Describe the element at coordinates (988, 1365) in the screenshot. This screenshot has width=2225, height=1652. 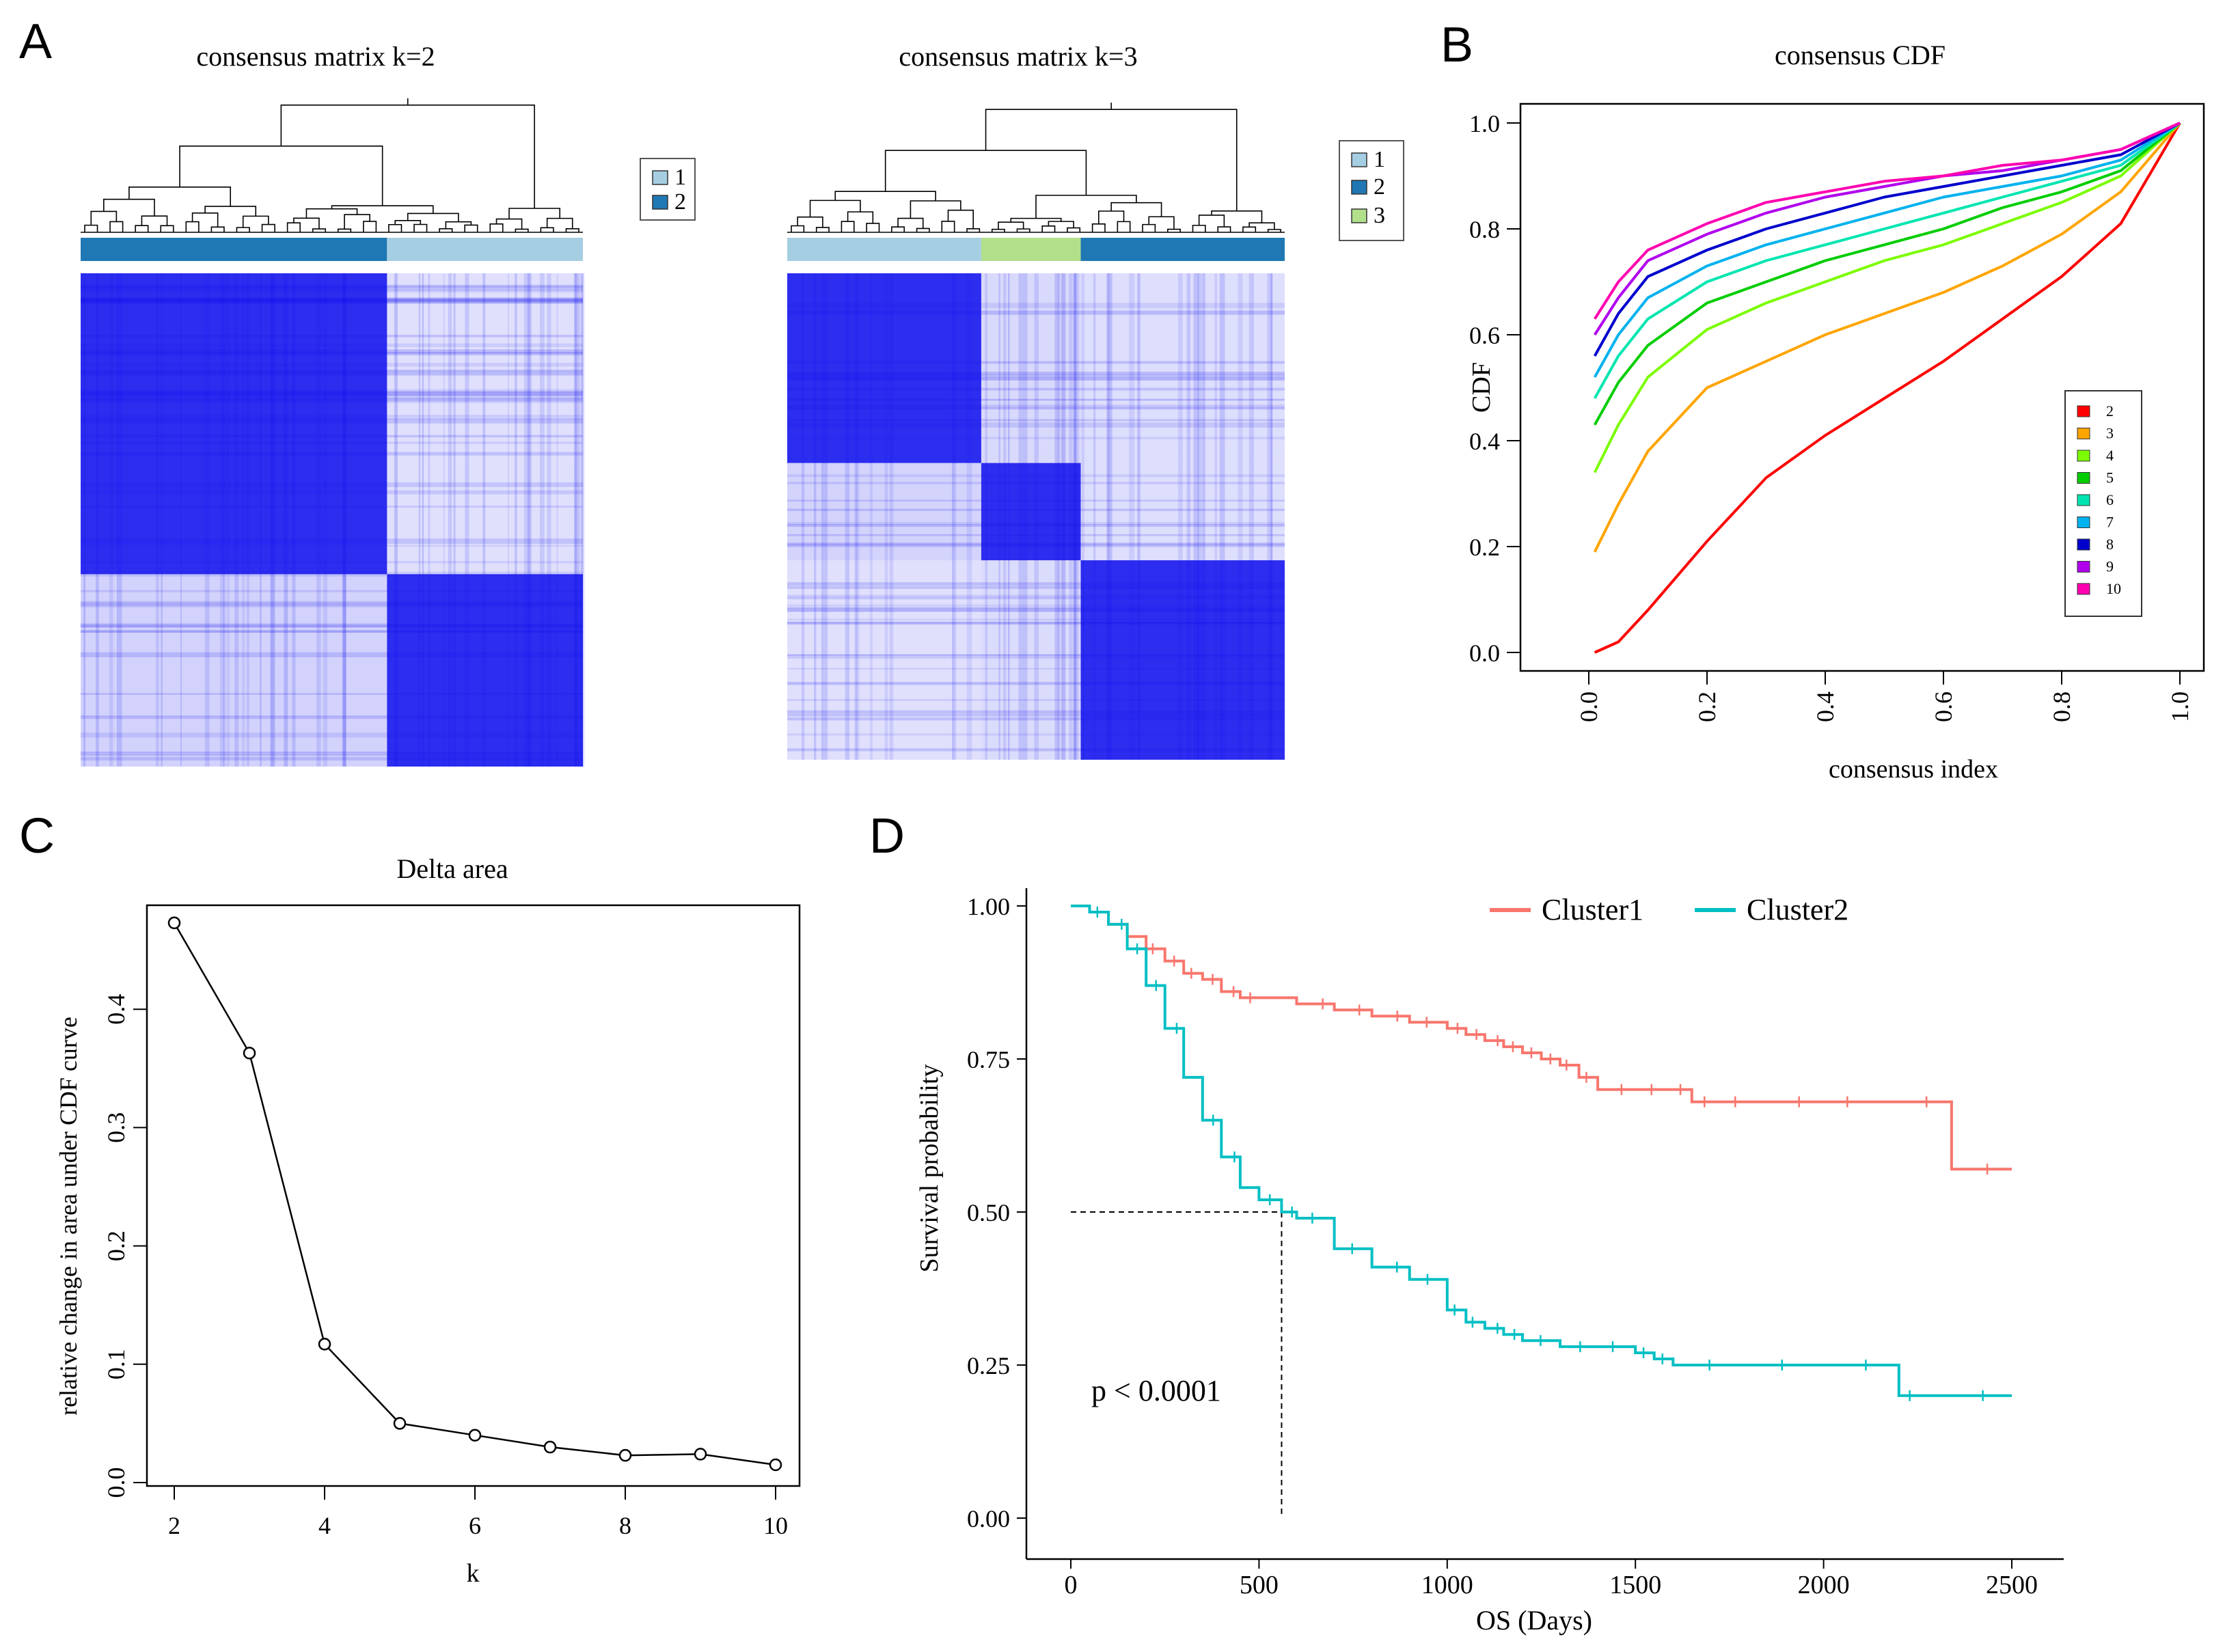
I see `km-y-tick-label: 0.25` at that location.